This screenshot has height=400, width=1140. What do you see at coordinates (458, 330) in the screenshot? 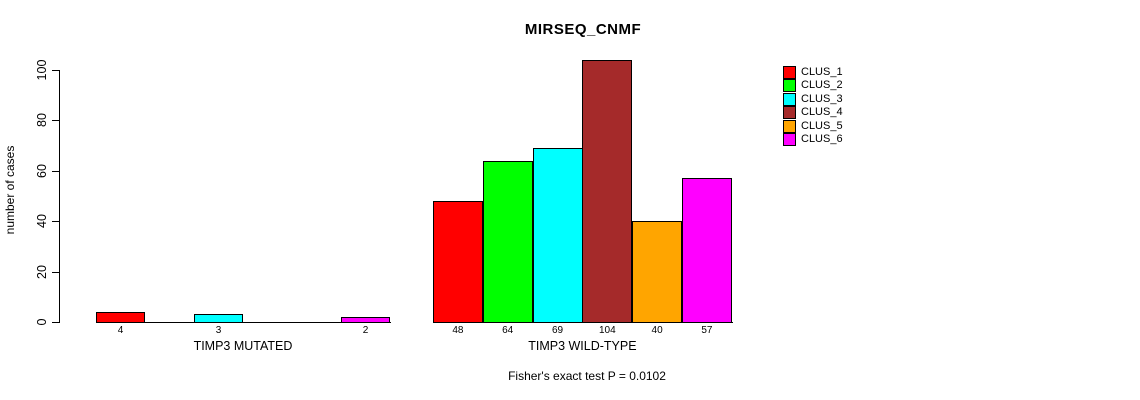
I see `bar-value-label: 48` at bounding box center [458, 330].